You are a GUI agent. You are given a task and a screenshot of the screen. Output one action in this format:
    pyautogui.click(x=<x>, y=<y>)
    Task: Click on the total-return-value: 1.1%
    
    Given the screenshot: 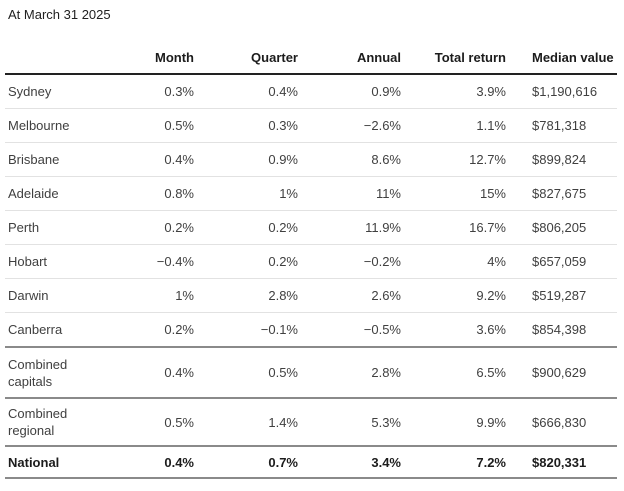 What is the action you would take?
    pyautogui.click(x=457, y=125)
    